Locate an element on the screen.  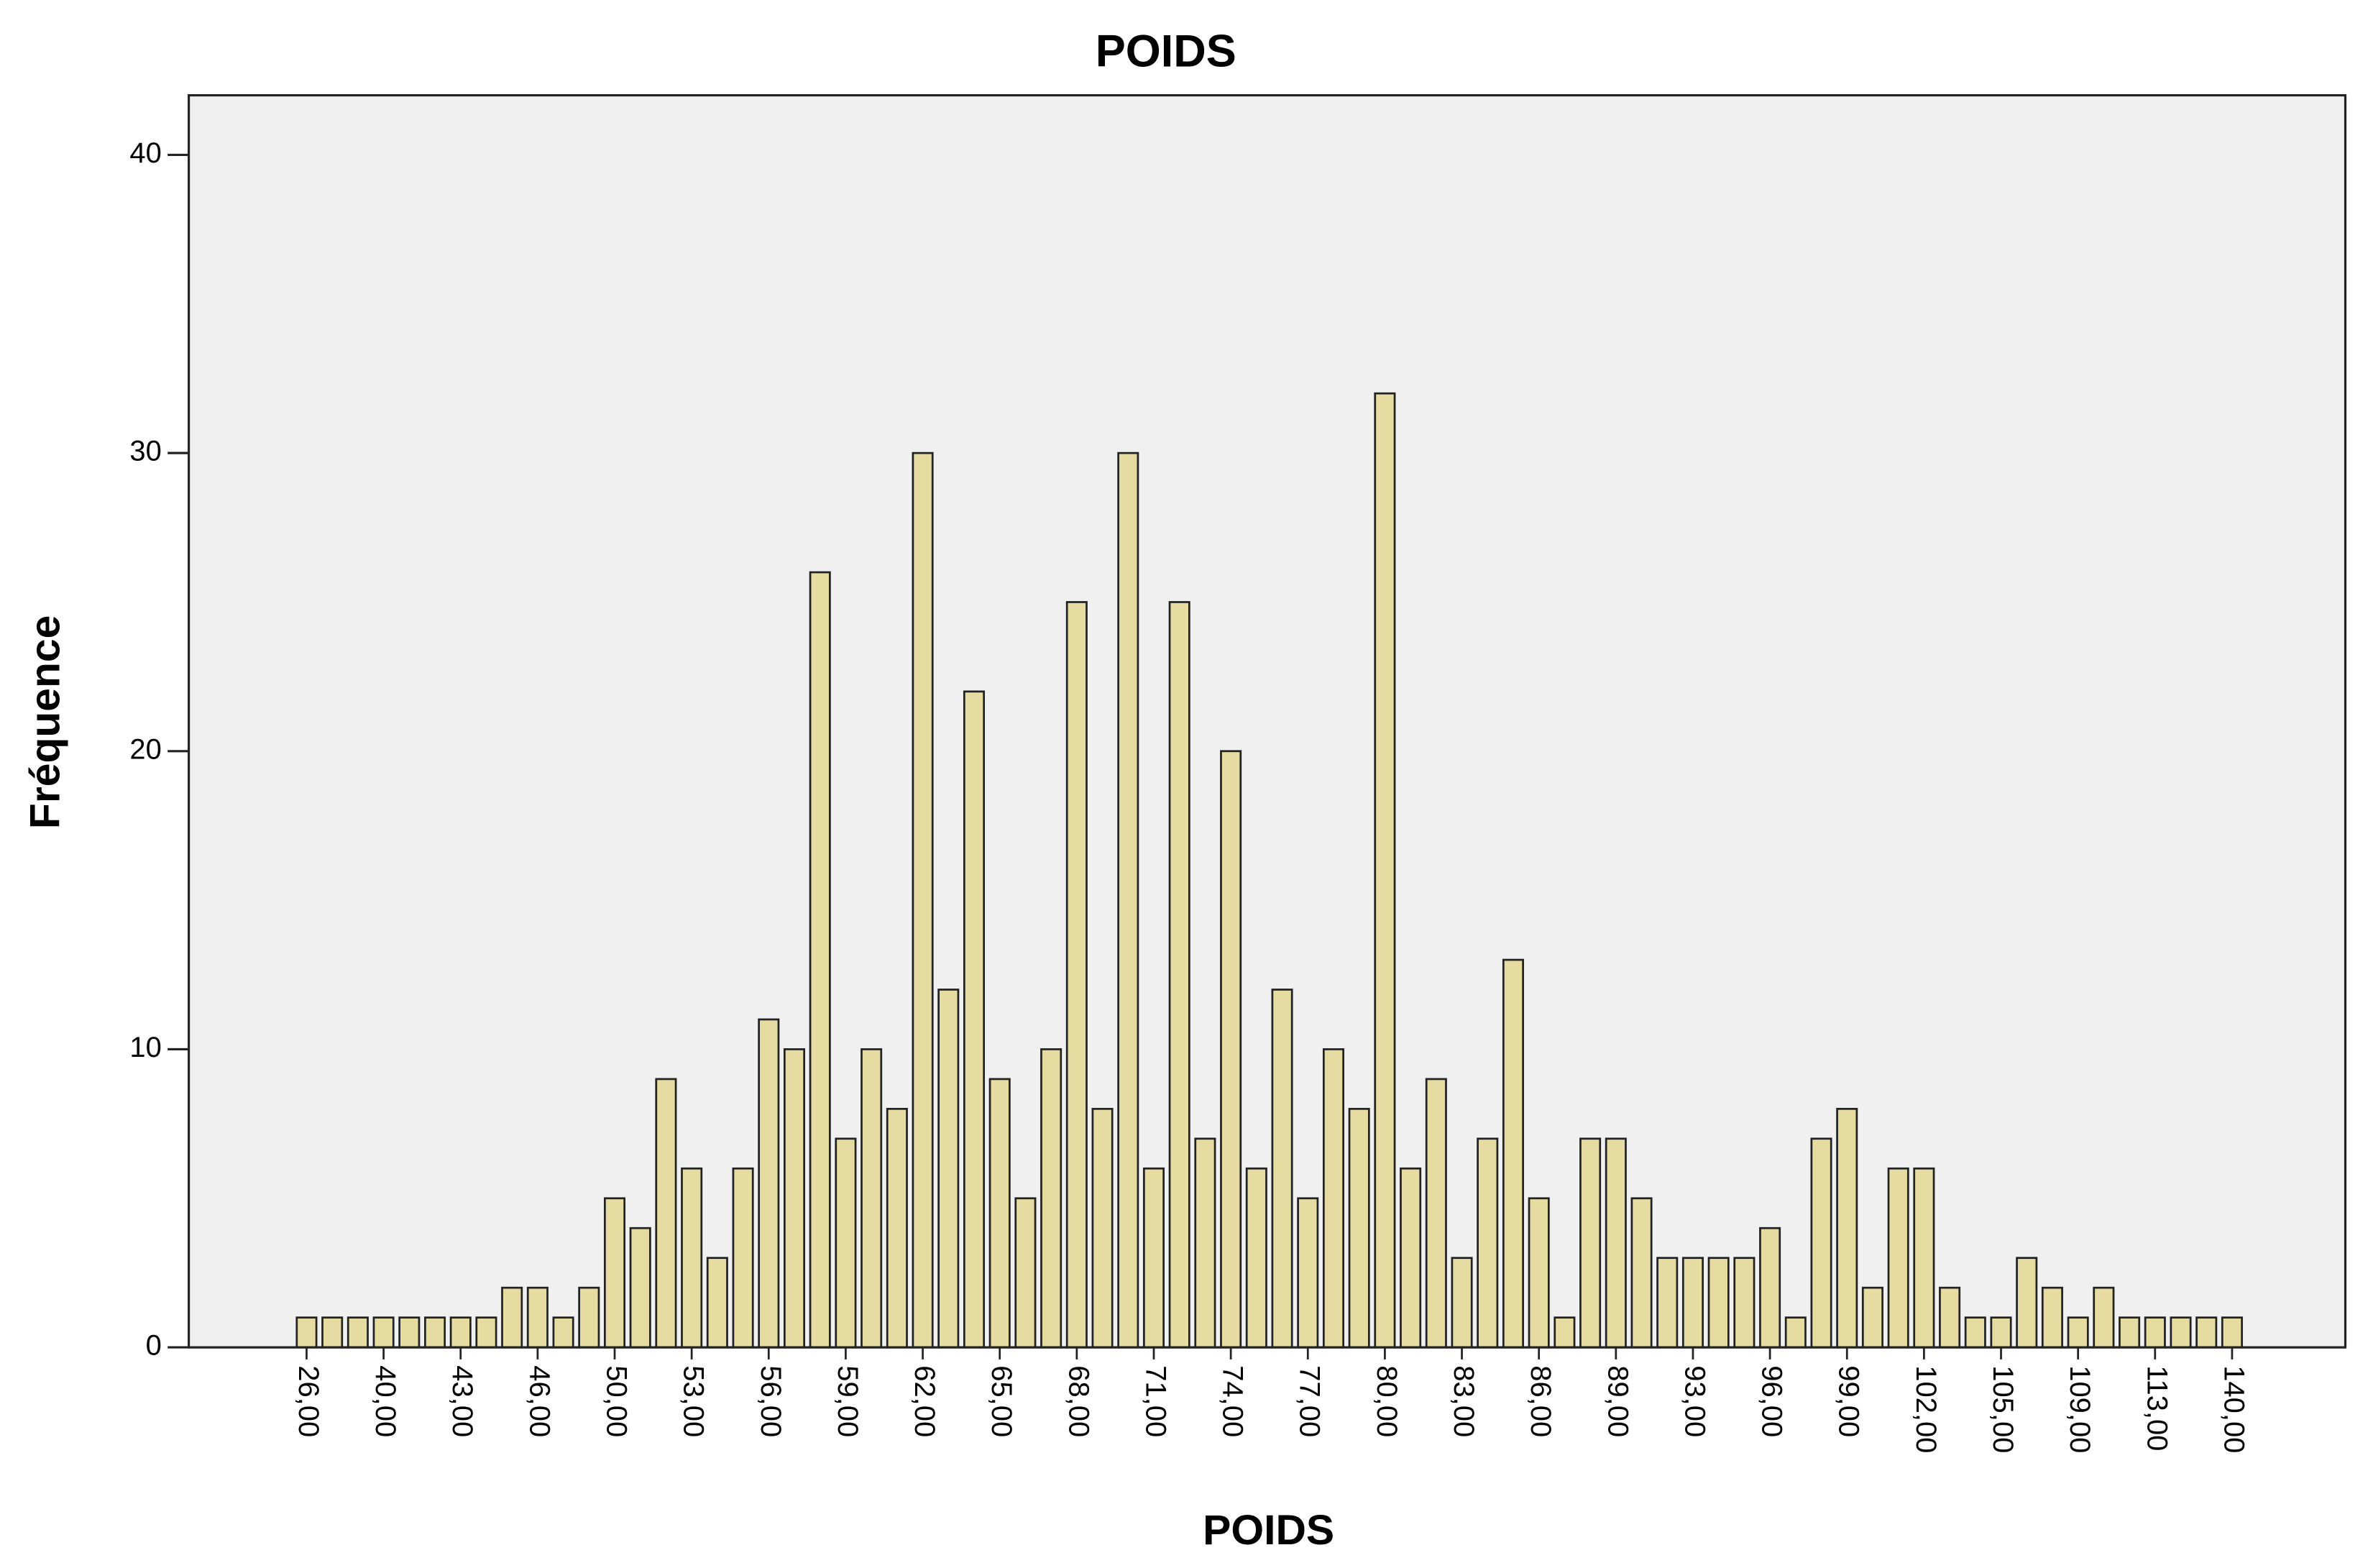
x-tick-label: 77,00 is located at coordinates (1310, 1401).